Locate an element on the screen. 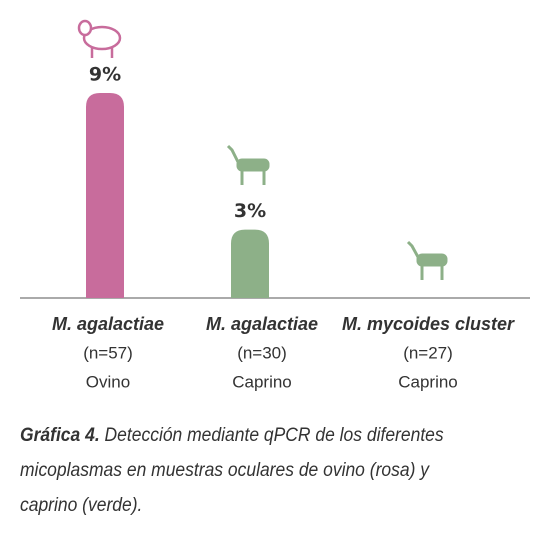 This screenshot has height=536, width=551. sample-size: (n=57) is located at coordinates (108, 352).